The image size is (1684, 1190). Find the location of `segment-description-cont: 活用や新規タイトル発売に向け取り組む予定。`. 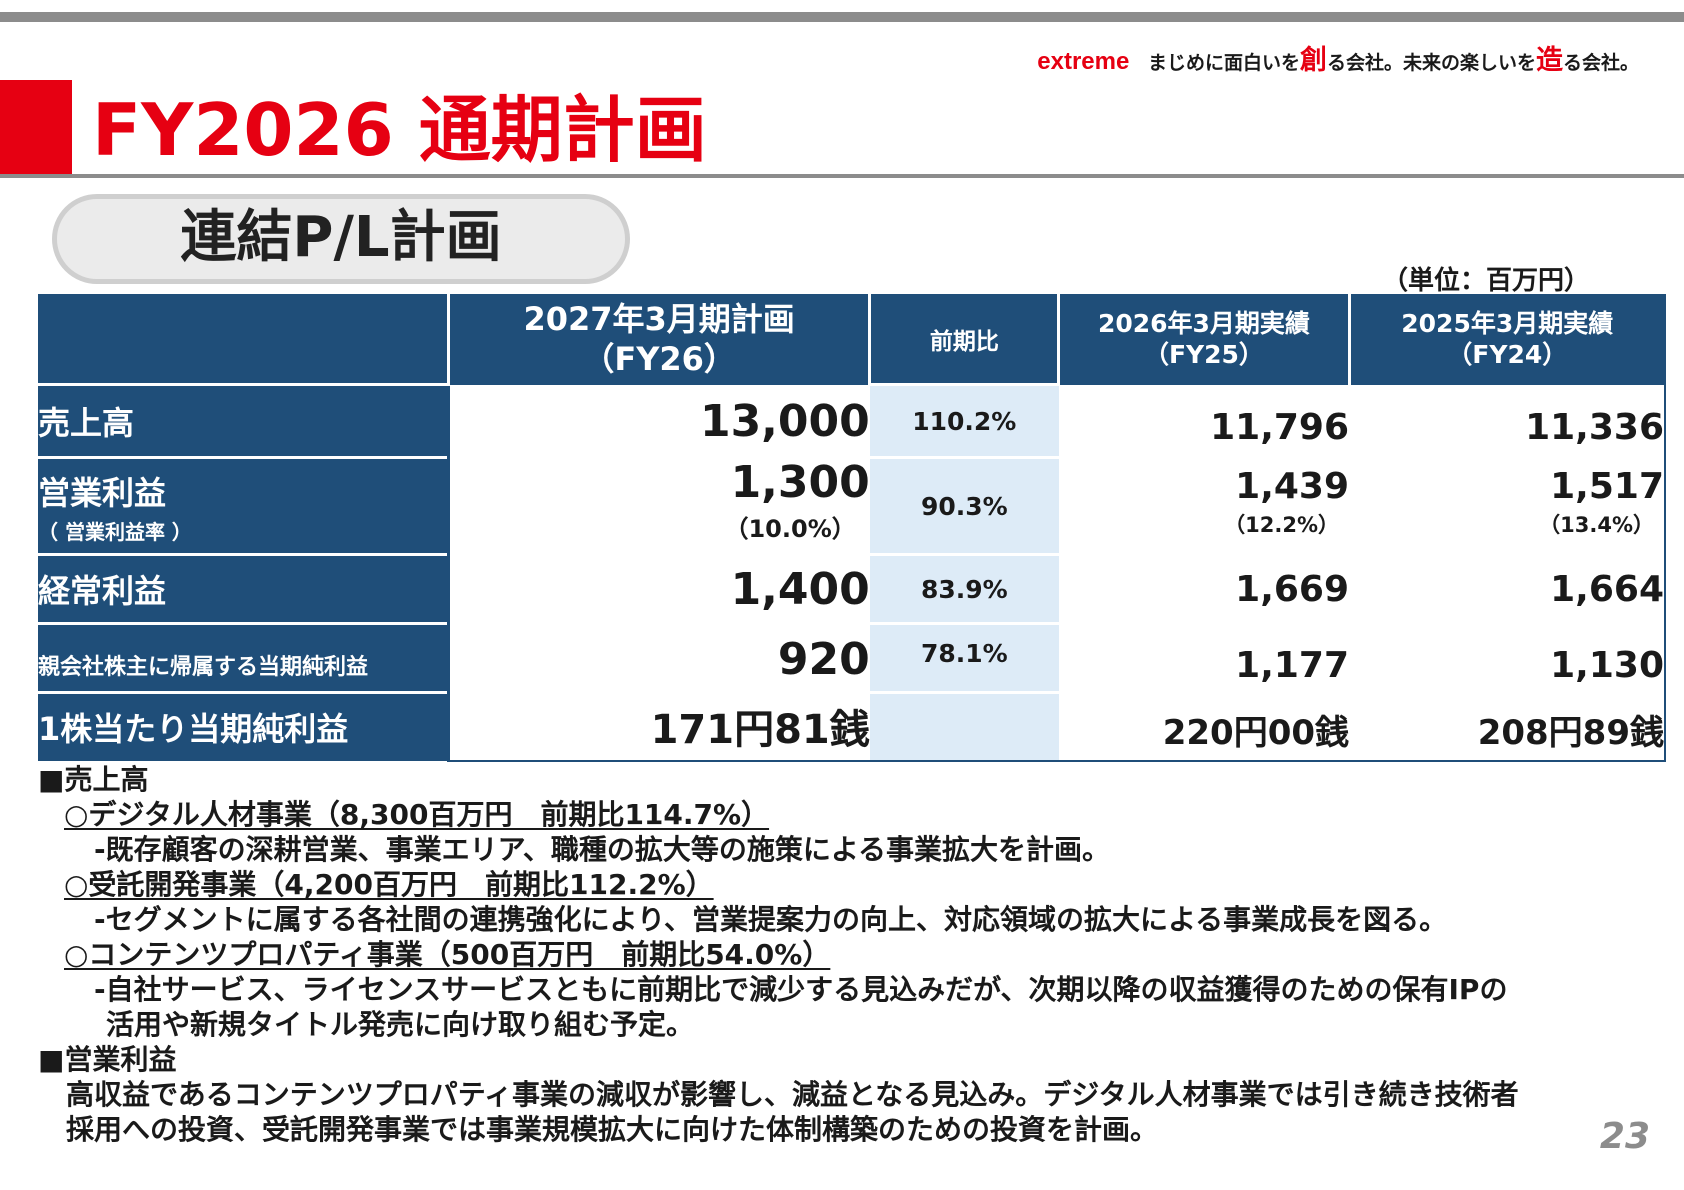

segment-description-cont: 活用や新規タイトル発売に向け取り組む予定。 is located at coordinates (400, 1024).